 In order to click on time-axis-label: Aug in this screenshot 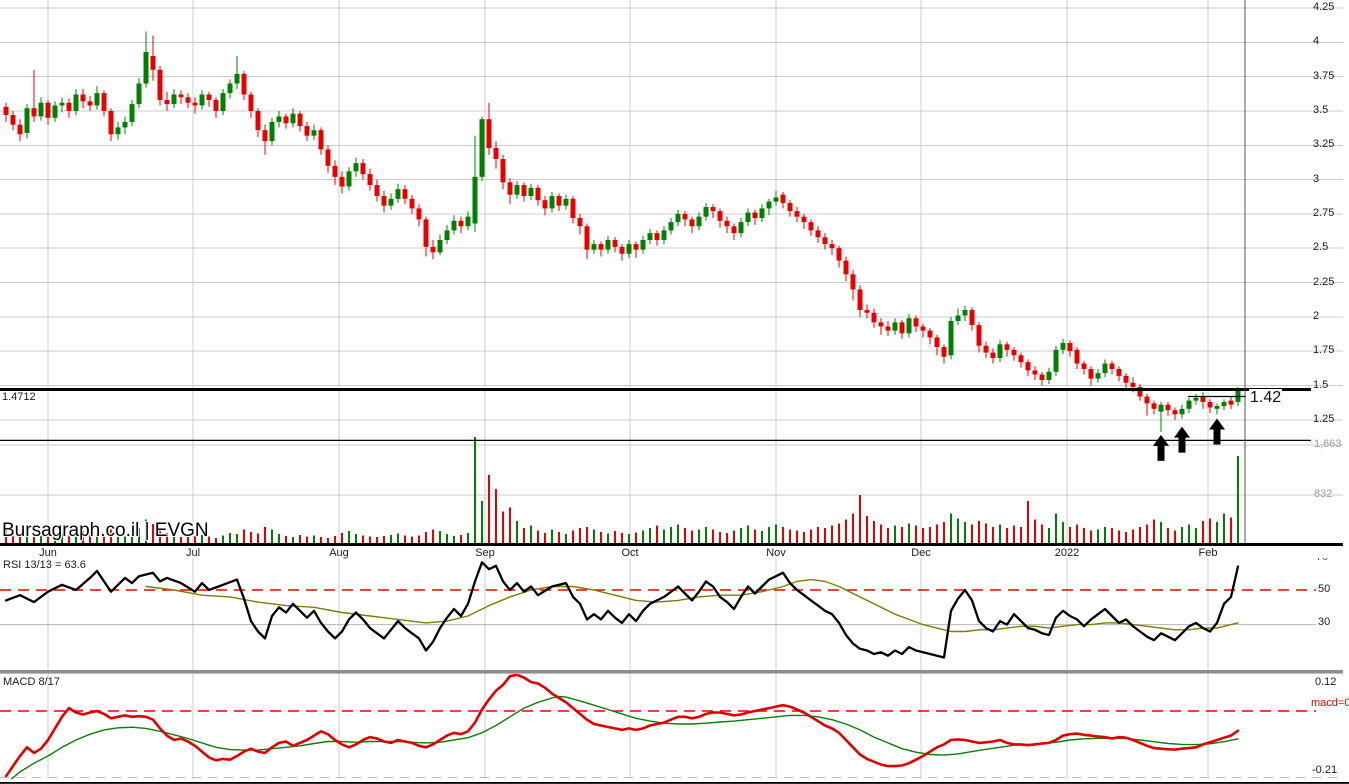, I will do `click(339, 553)`.